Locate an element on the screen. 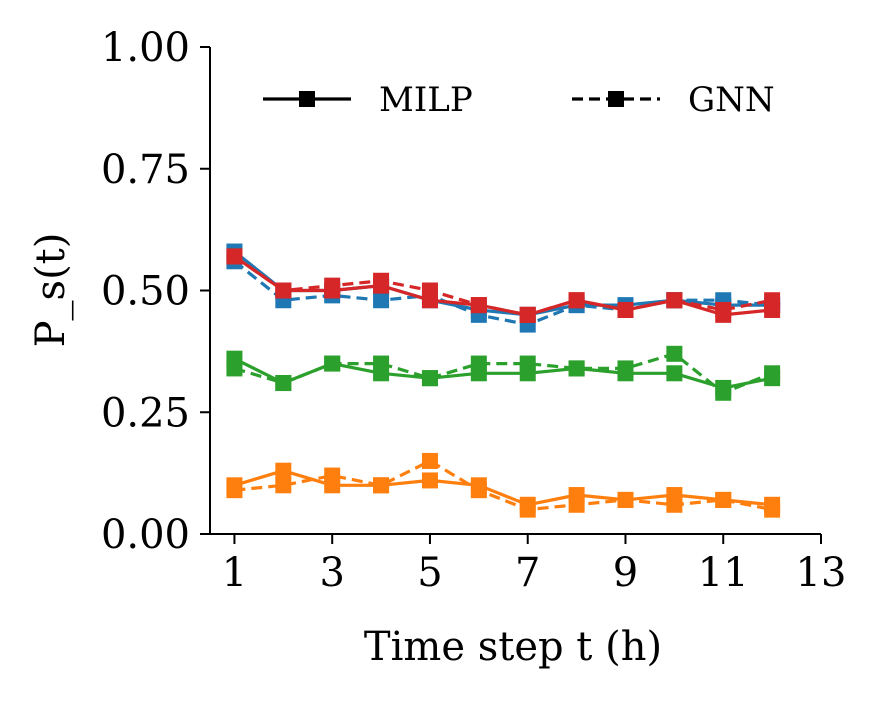 The width and height of the screenshot is (876, 702). y-tick-label: 0.00 is located at coordinates (145, 535).